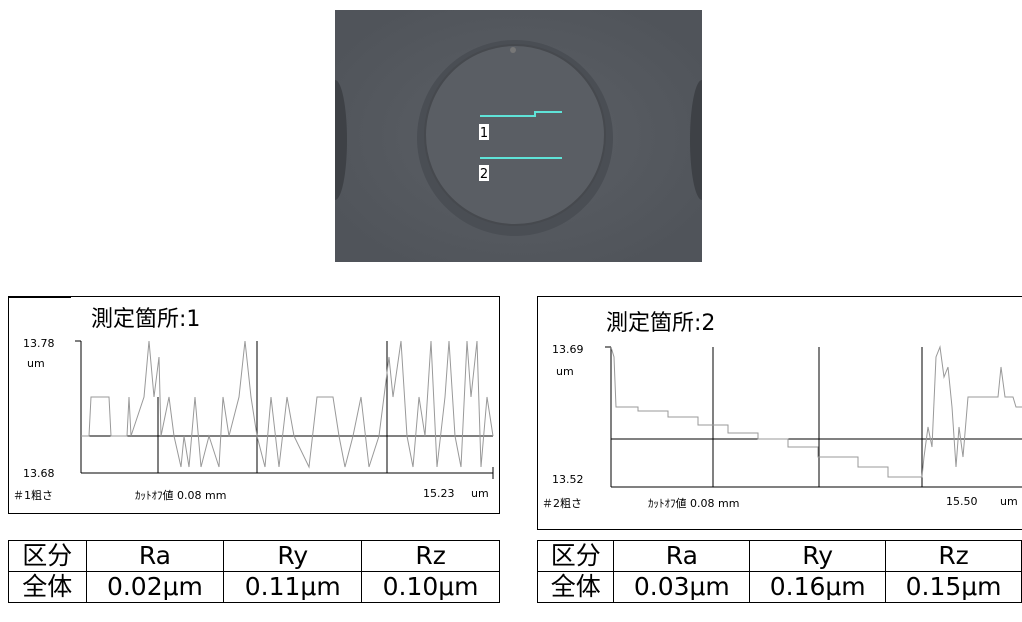 This screenshot has height=622, width=1022. What do you see at coordinates (39, 343) in the screenshot?
I see `y-max-label: 13.78` at bounding box center [39, 343].